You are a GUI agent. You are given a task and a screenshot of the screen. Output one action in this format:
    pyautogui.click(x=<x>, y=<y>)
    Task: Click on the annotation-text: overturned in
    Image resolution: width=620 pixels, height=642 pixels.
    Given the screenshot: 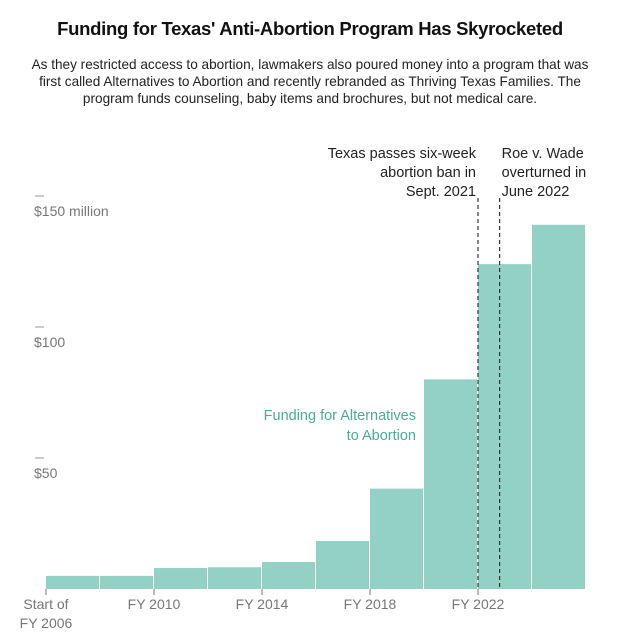 What is the action you would take?
    pyautogui.click(x=544, y=173)
    